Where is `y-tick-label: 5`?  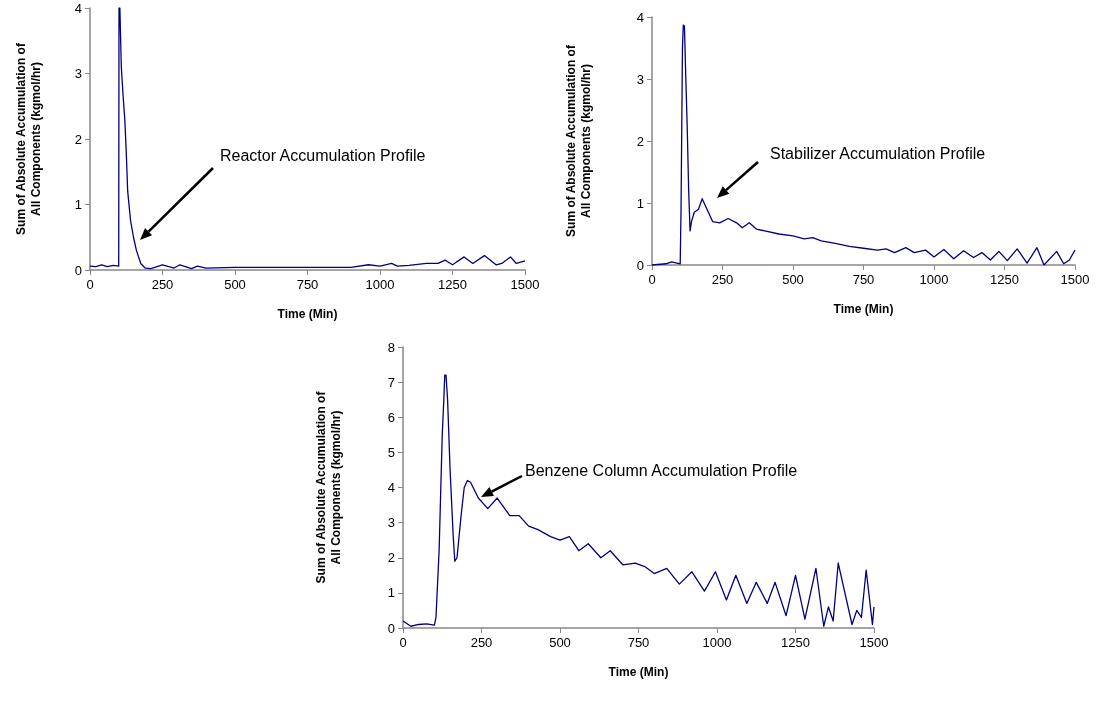
y-tick-label: 5 is located at coordinates (391, 452).